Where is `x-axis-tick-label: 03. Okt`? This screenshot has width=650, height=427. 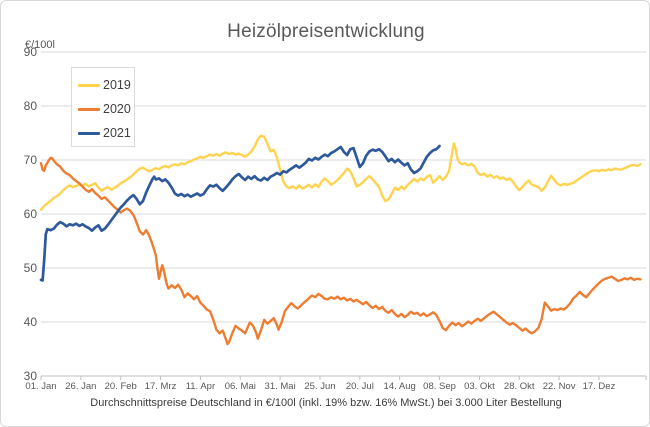 x-axis-tick-label: 03. Okt is located at coordinates (479, 386).